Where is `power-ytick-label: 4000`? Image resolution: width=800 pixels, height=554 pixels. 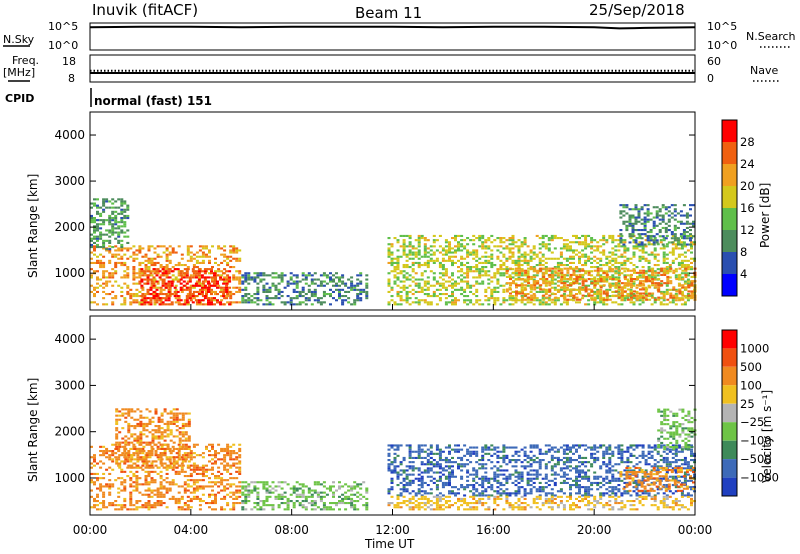
power-ytick-label: 4000 is located at coordinates (69, 135).